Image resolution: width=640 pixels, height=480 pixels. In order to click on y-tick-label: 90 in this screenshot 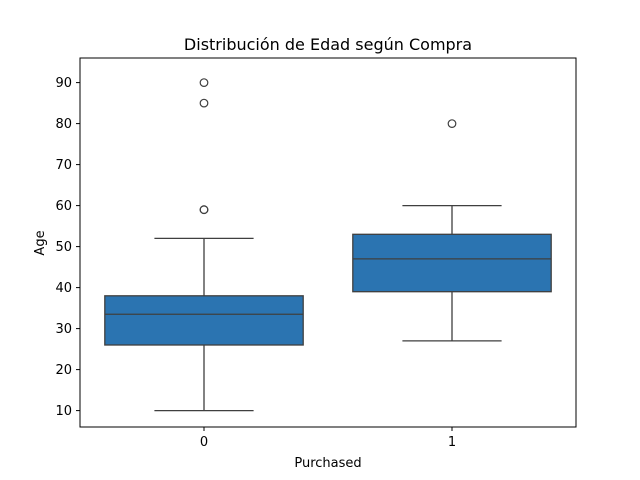, I will do `click(63, 83)`.